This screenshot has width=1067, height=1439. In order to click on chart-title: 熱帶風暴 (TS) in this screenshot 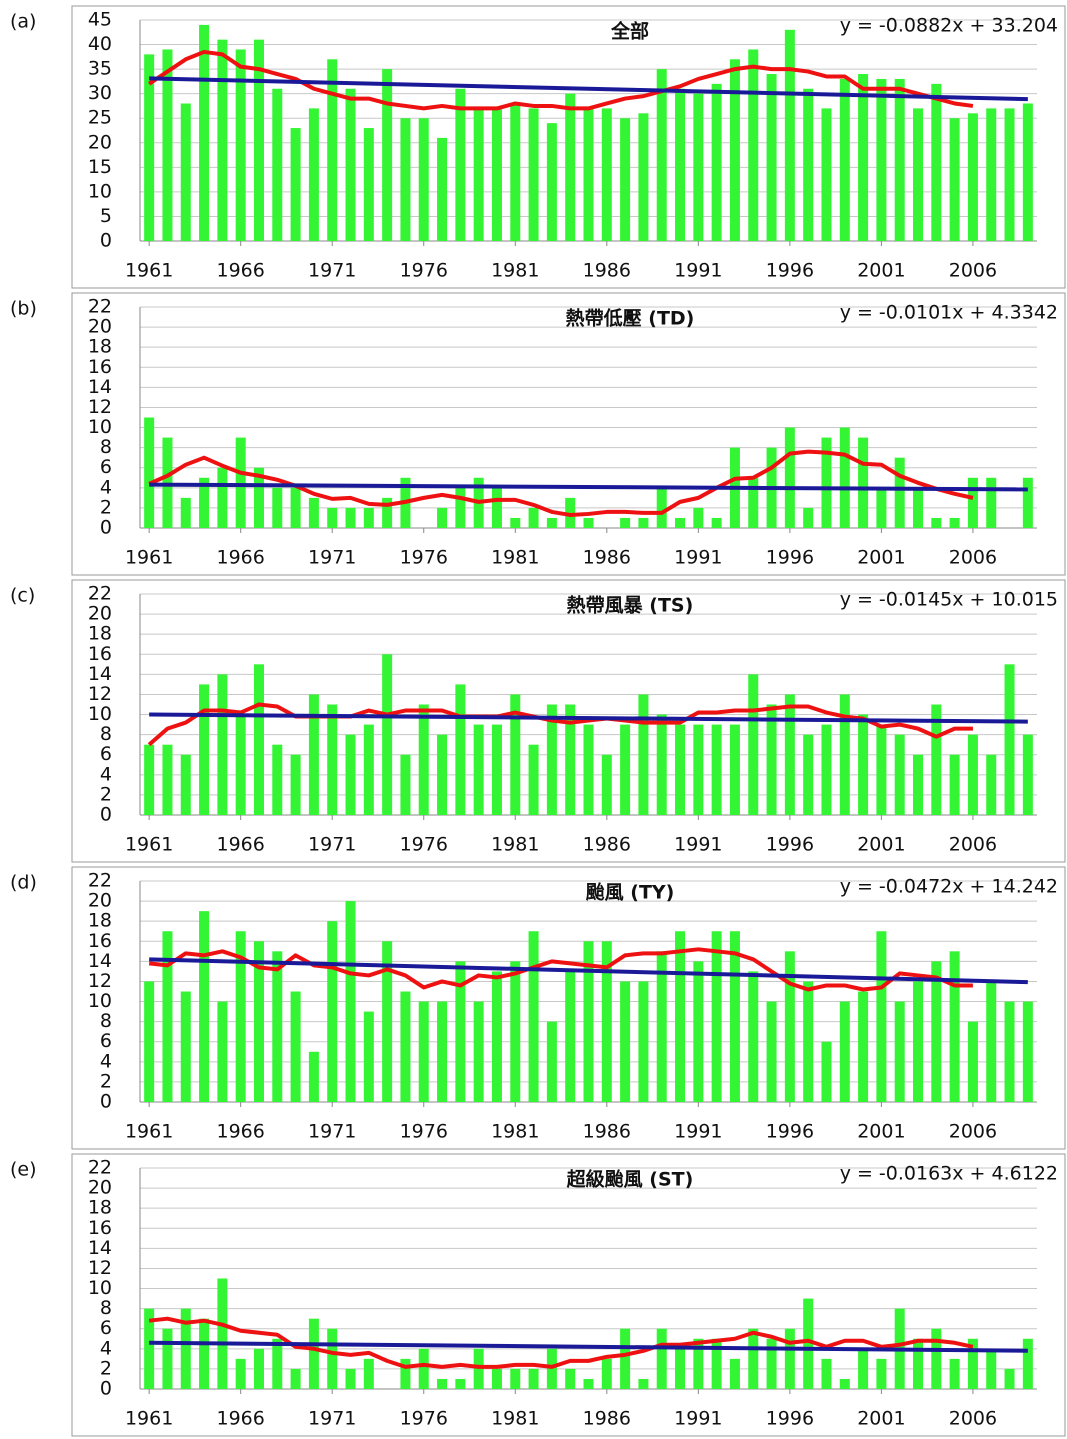, I will do `click(630, 605)`.